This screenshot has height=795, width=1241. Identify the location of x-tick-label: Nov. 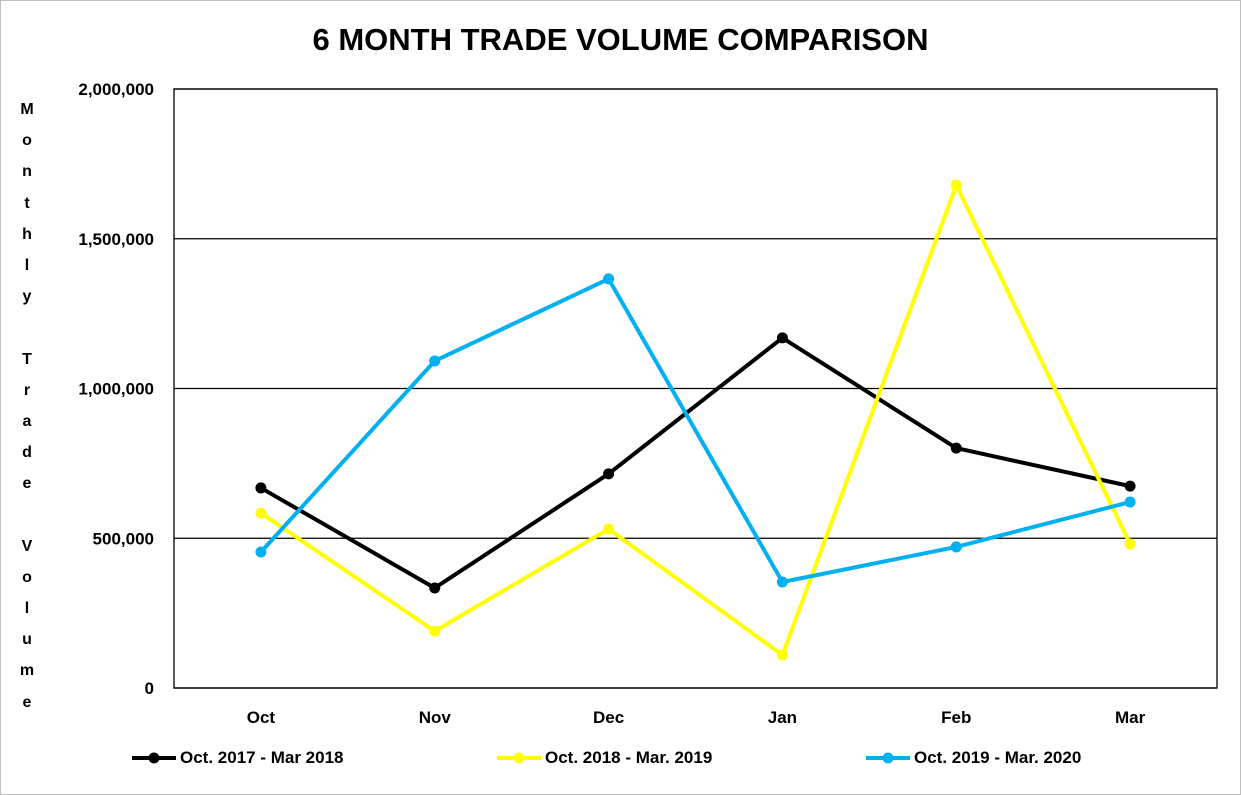
(435, 717).